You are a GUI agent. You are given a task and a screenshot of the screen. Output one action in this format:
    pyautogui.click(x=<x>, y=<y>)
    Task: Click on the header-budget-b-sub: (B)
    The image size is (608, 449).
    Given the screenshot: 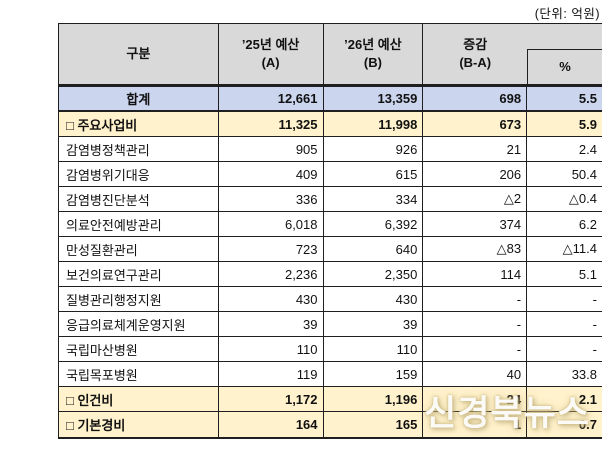 What is the action you would take?
    pyautogui.click(x=372, y=62)
    